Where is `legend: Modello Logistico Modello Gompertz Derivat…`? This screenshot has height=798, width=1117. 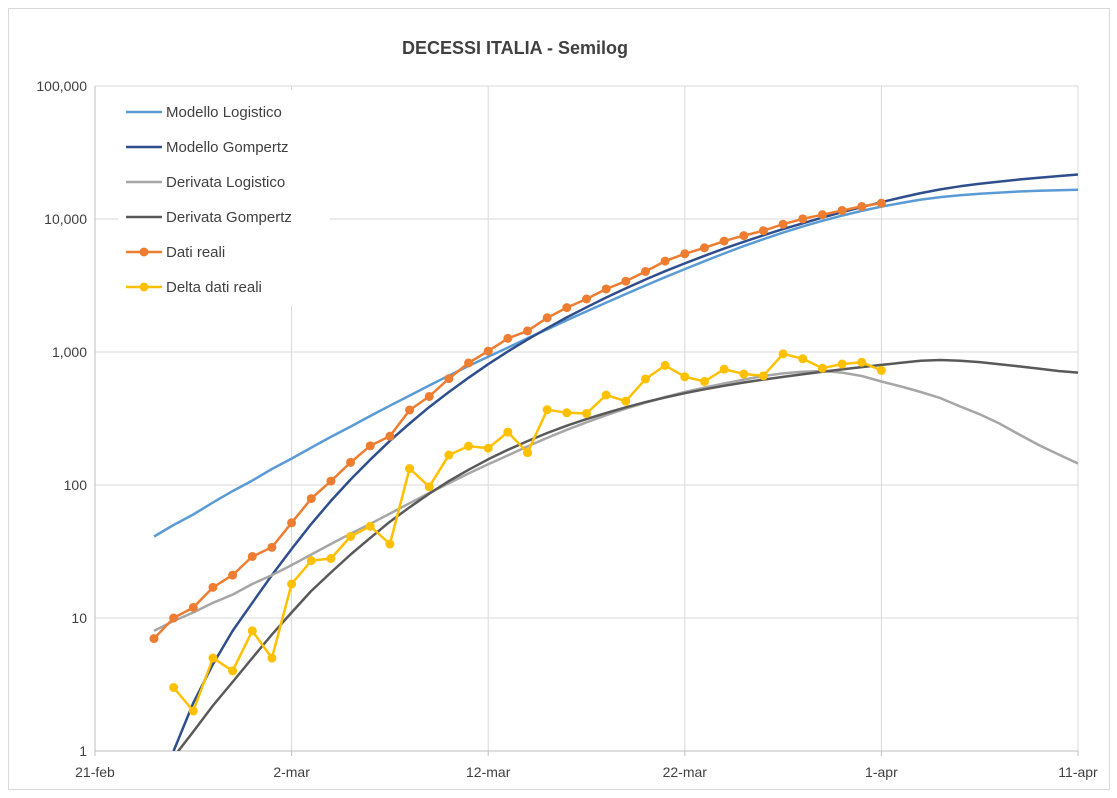
legend: Modello Logistico Modello Gompertz Derivat… is located at coordinates (224, 198).